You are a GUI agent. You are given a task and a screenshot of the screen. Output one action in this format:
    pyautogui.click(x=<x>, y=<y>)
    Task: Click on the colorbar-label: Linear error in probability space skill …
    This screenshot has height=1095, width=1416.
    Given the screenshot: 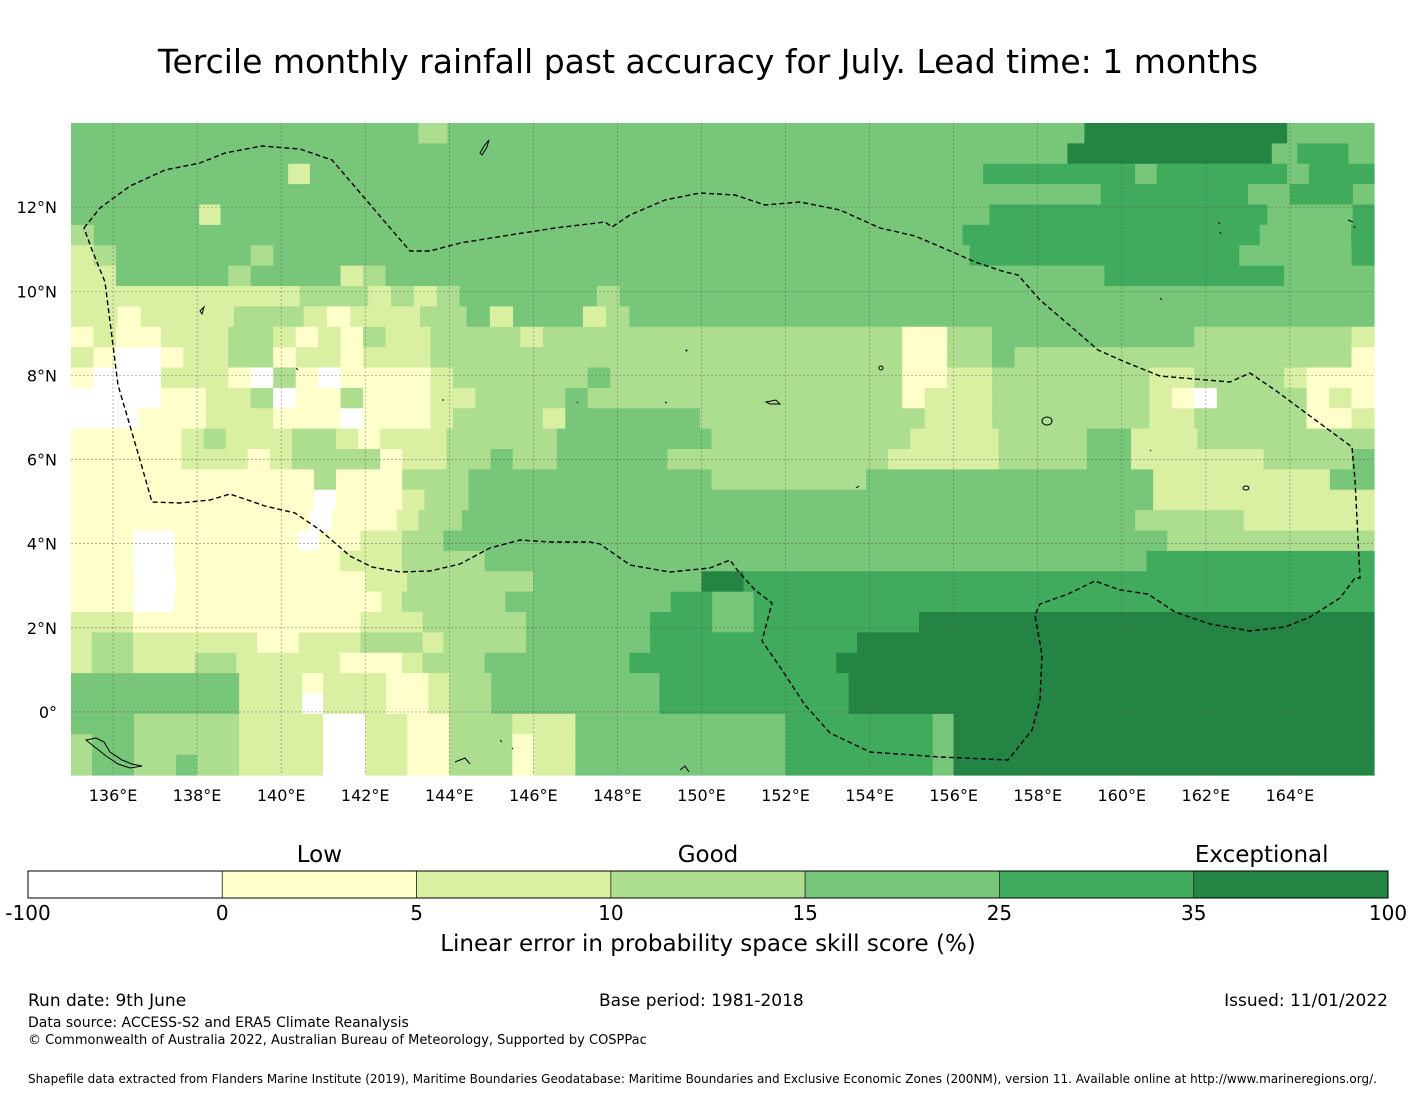 What is the action you would take?
    pyautogui.click(x=708, y=944)
    